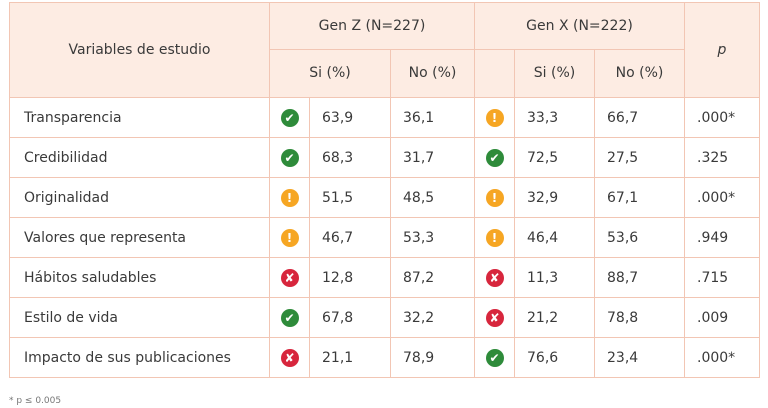 This screenshot has height=408, width=768. I want to click on variable-name: Originalidad, so click(139, 197).